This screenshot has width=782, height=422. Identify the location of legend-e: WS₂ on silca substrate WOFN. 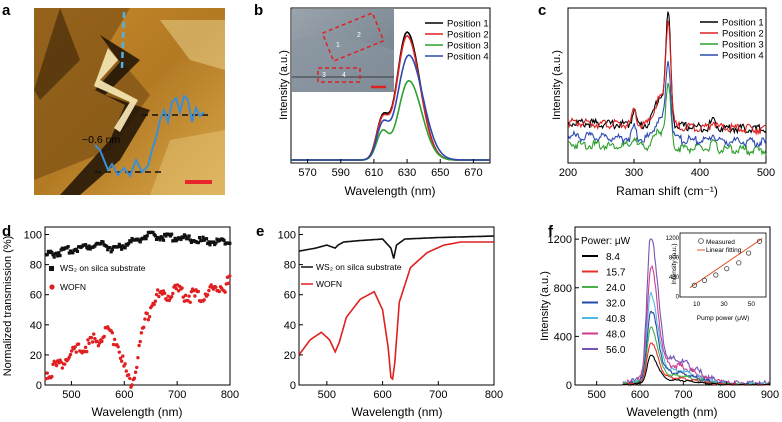
(351, 275).